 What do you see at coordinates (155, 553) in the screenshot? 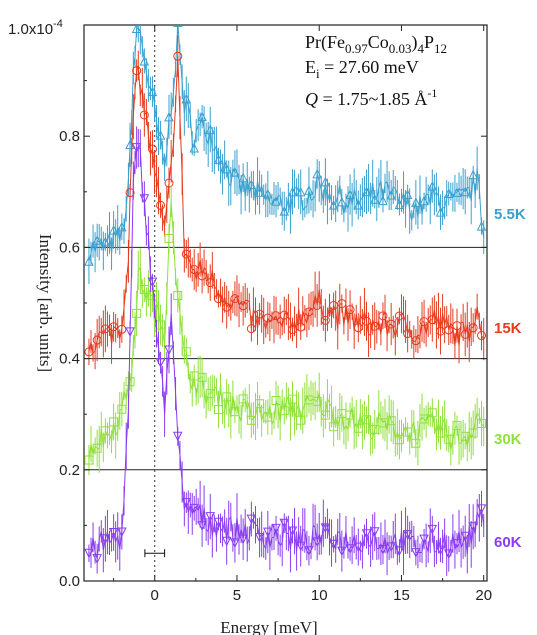
I see `resolution-bar` at bounding box center [155, 553].